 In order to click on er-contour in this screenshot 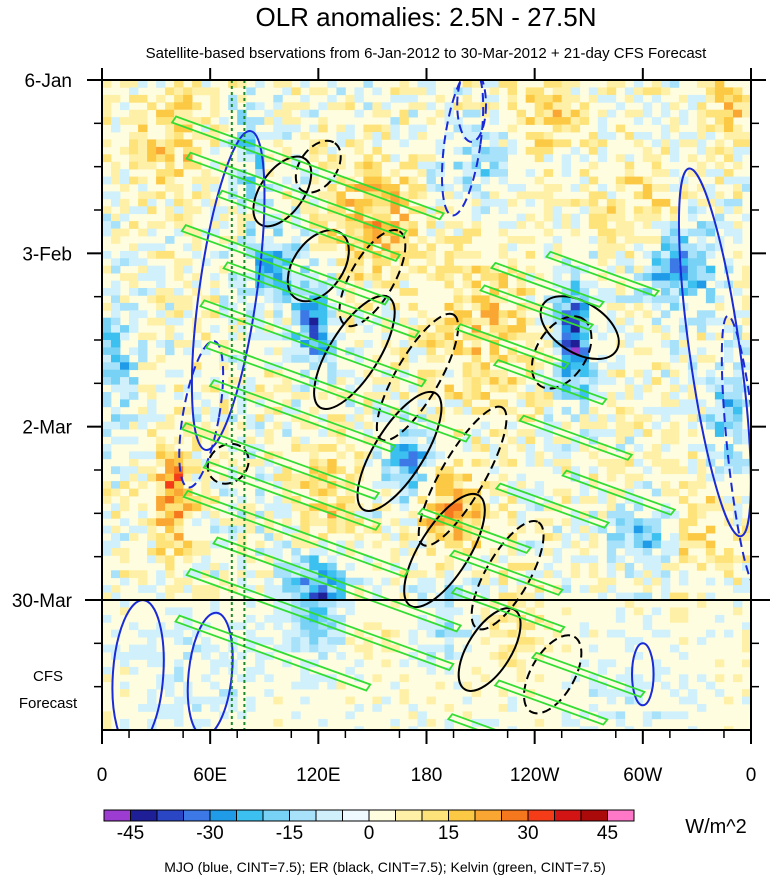, I will do `click(417, 377)`.